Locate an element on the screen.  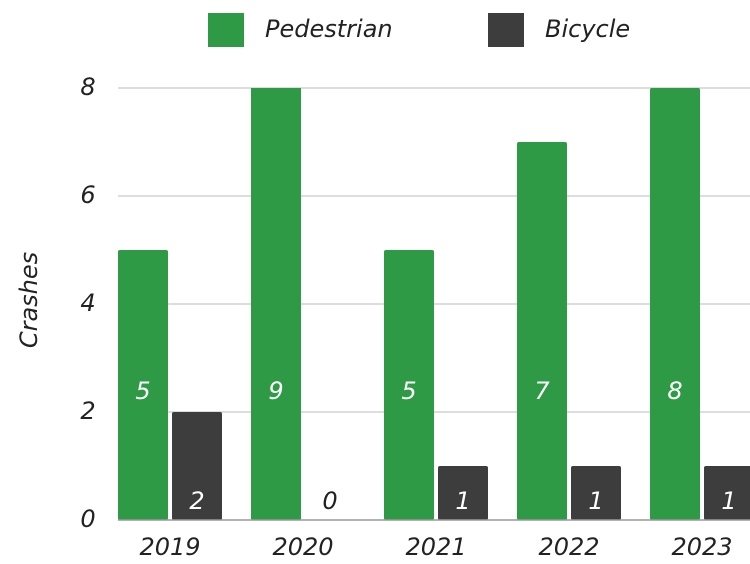
x-tick-label: 2022 is located at coordinates (568, 547).